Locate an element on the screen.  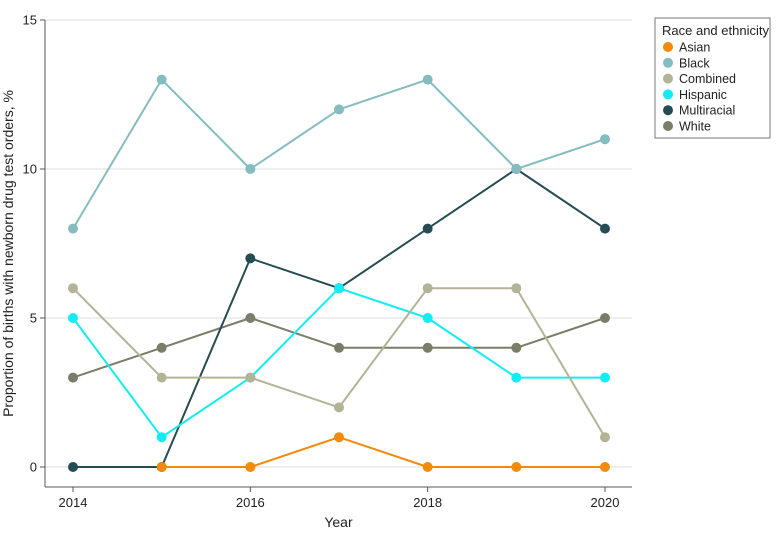
x-axis-title: Year is located at coordinates (338, 522).